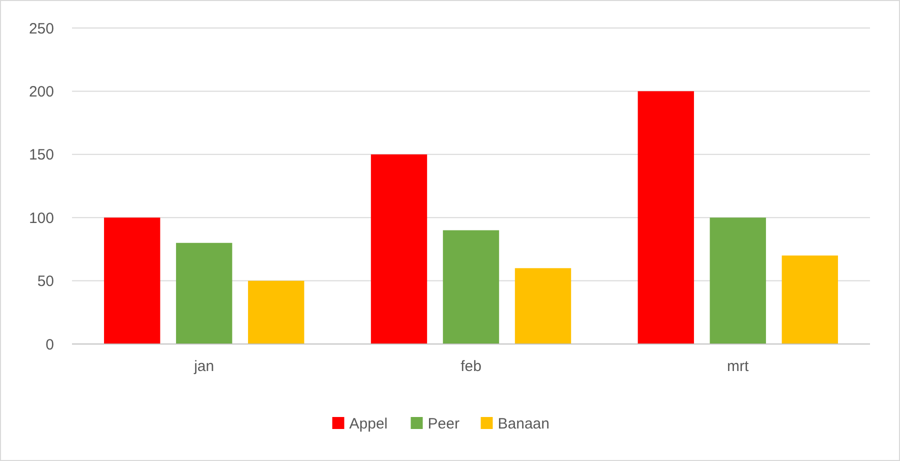  What do you see at coordinates (41, 218) in the screenshot?
I see `y-tick-label: 100` at bounding box center [41, 218].